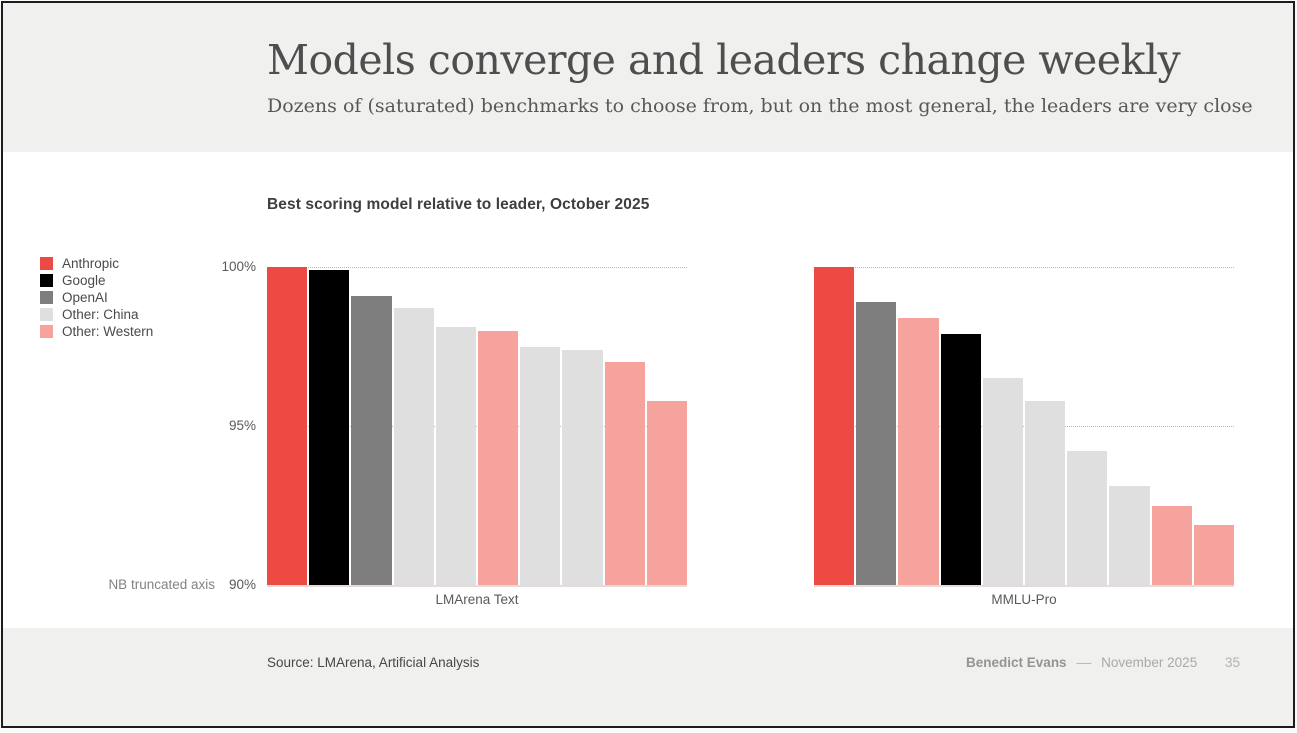  I want to click on credit-date: November 2025, so click(1149, 662).